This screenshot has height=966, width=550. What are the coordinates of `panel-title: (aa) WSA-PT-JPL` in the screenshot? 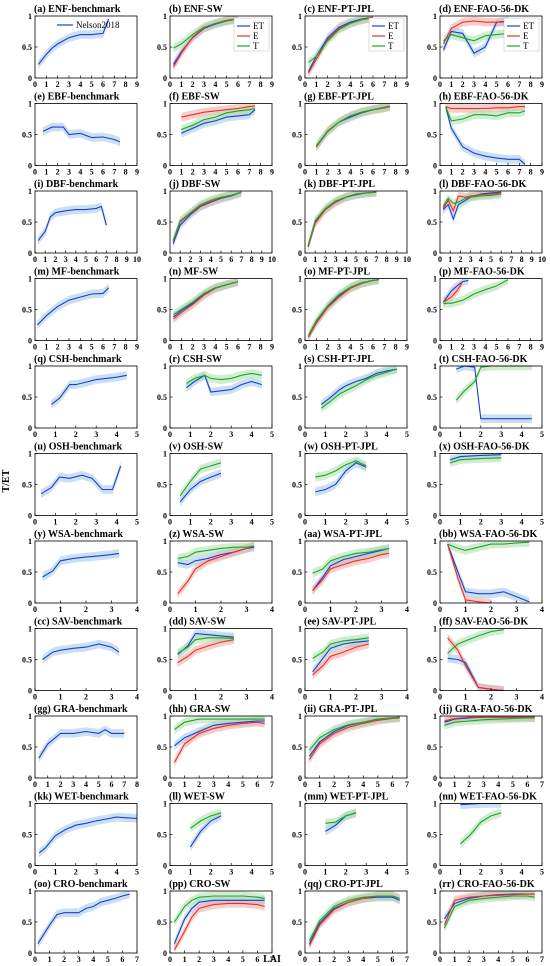 It's located at (343, 534).